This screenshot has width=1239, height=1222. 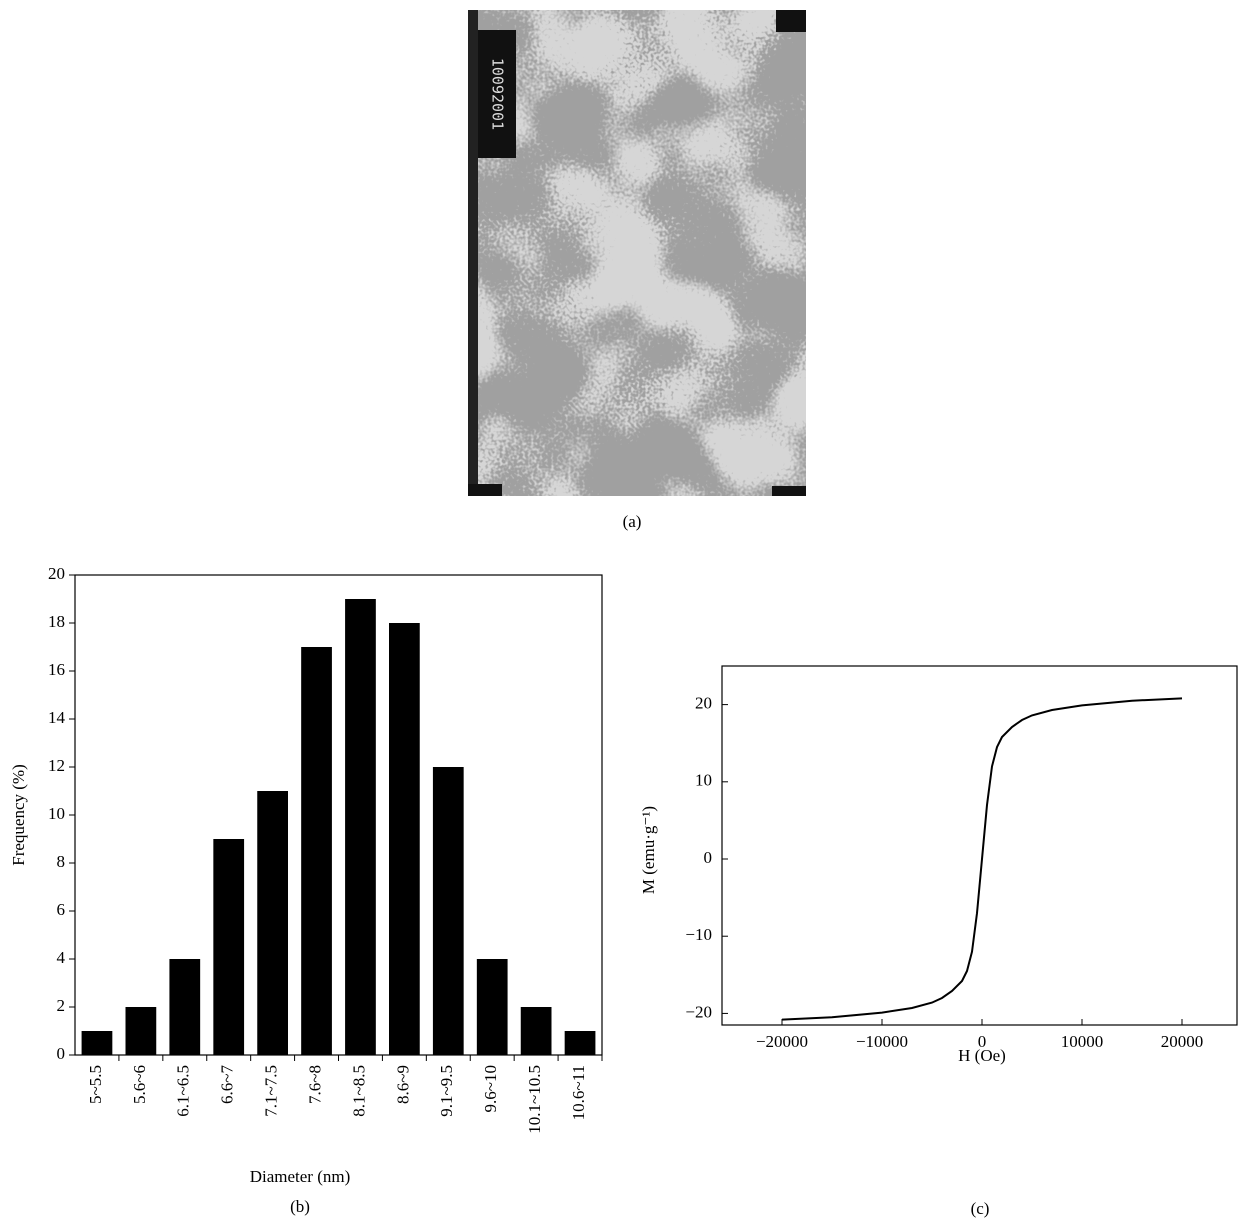 I want to click on x-tick-label: 5~5.5, so click(x=95, y=1084).